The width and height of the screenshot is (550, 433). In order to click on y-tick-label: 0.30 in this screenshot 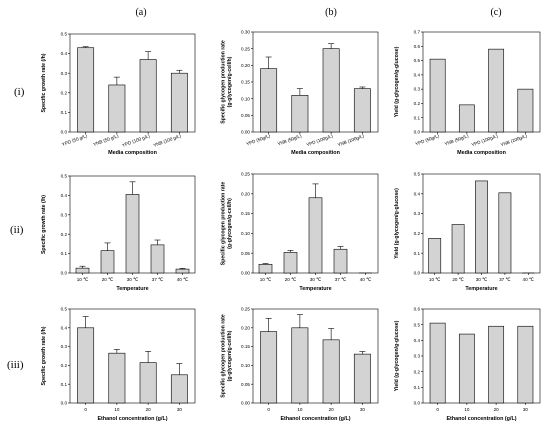, I will do `click(245, 32)`.